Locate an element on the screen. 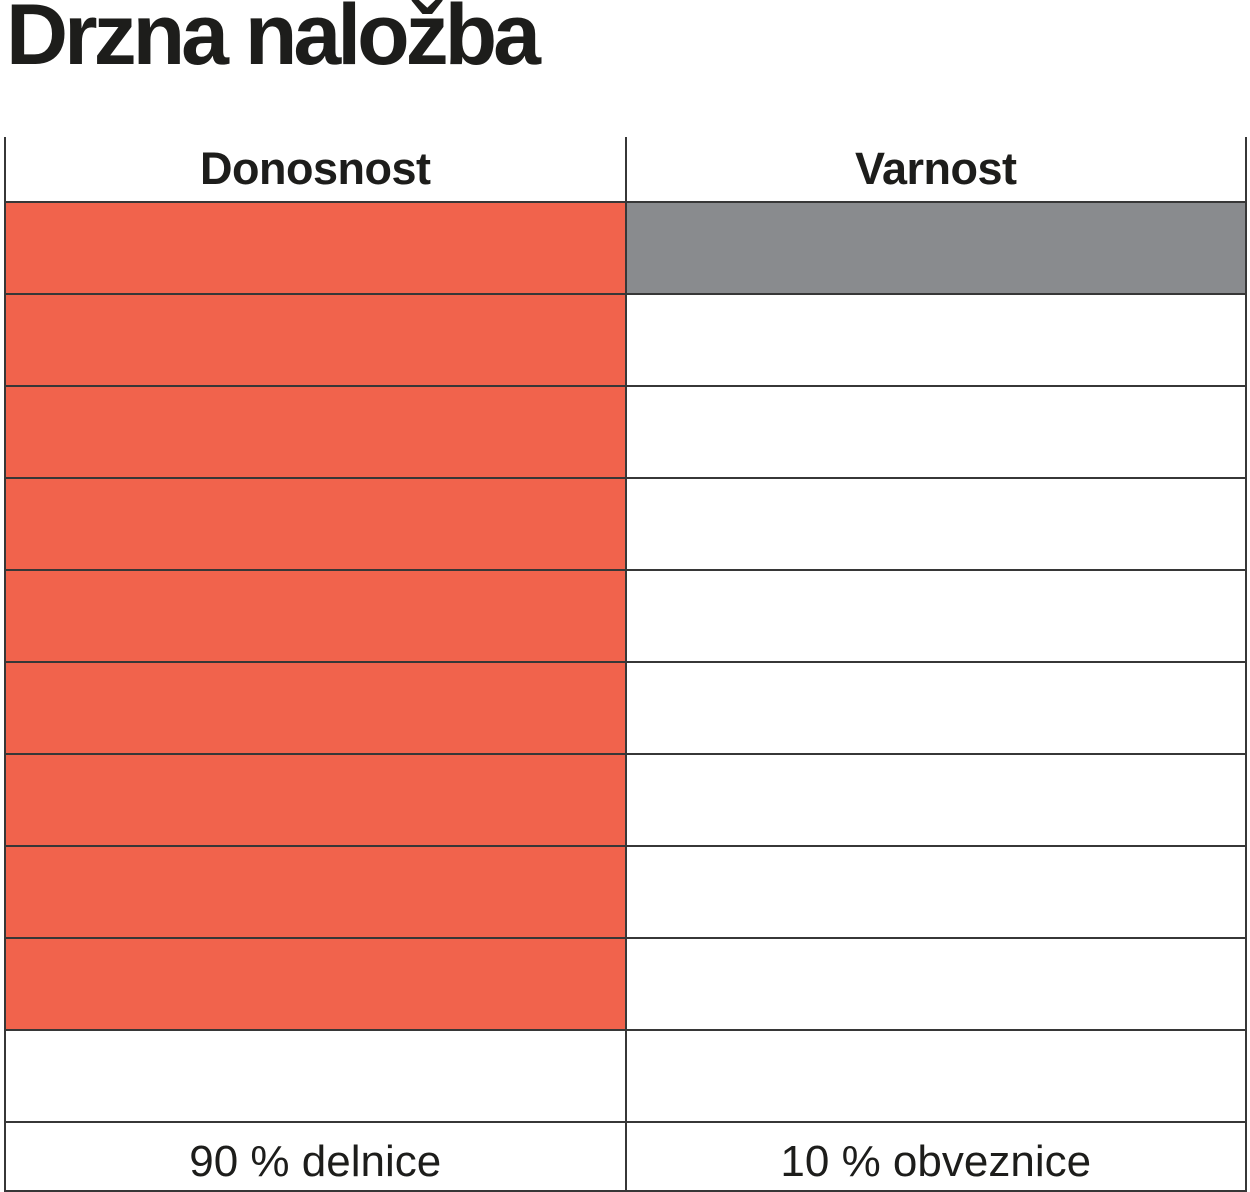 Image resolution: width=1250 pixels, height=1192 pixels. header-row: Donosnost Varnost is located at coordinates (625, 169).